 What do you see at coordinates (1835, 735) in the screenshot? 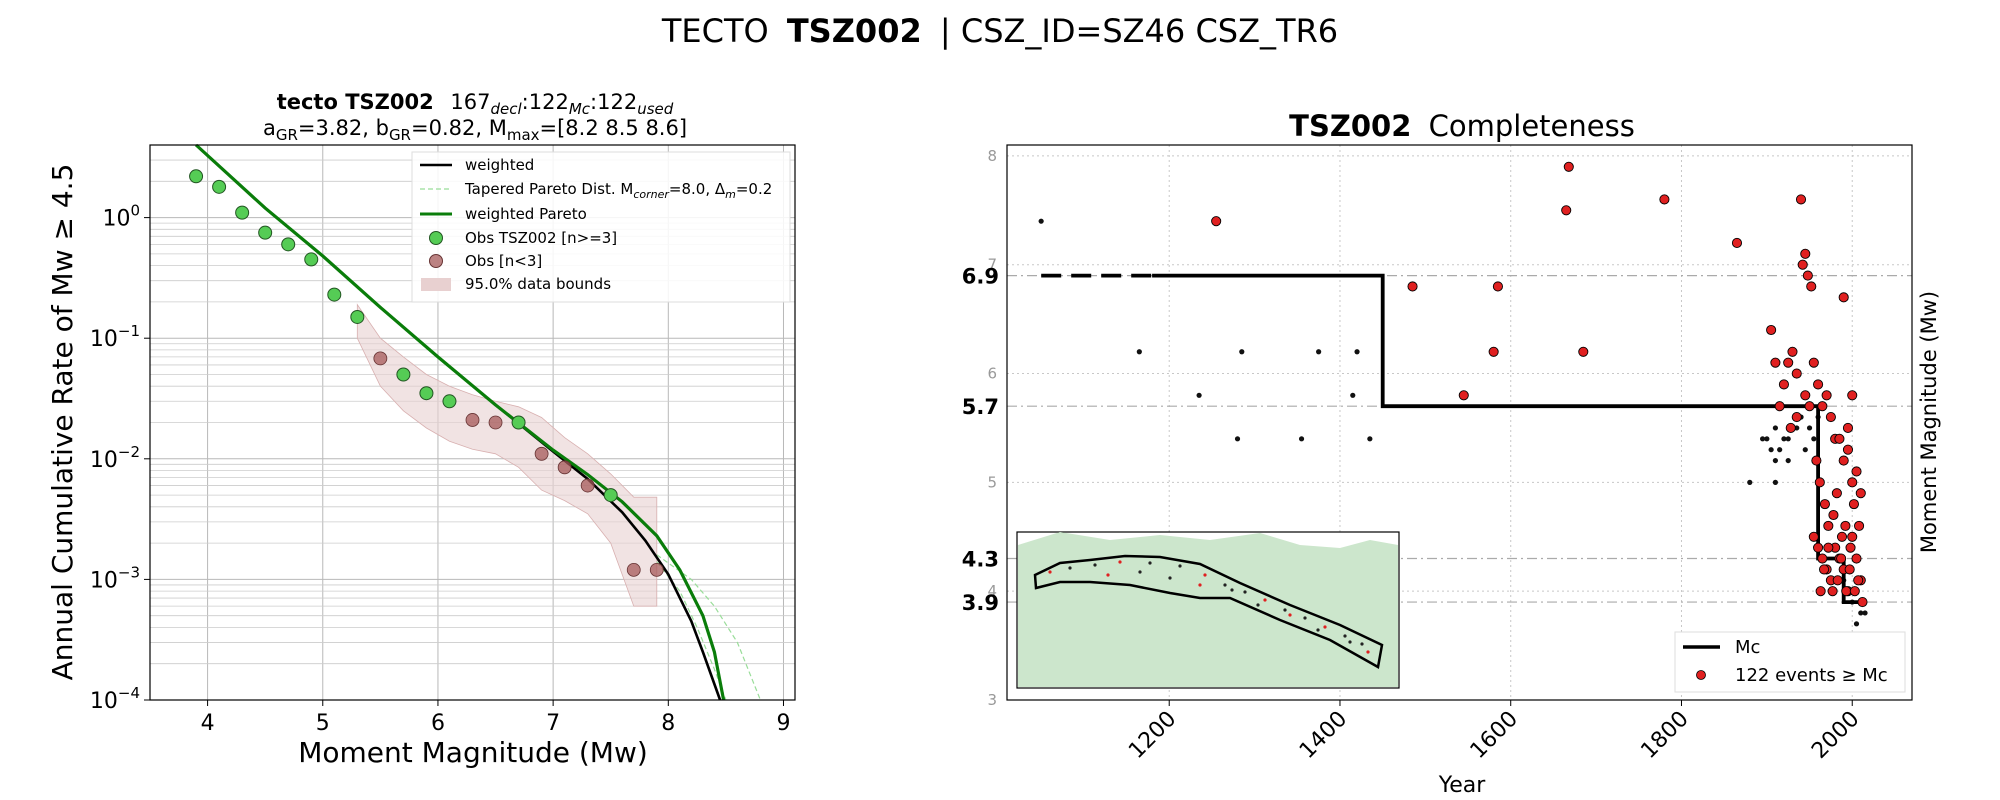
I see `right-x-tick-label: 2000` at bounding box center [1835, 735].